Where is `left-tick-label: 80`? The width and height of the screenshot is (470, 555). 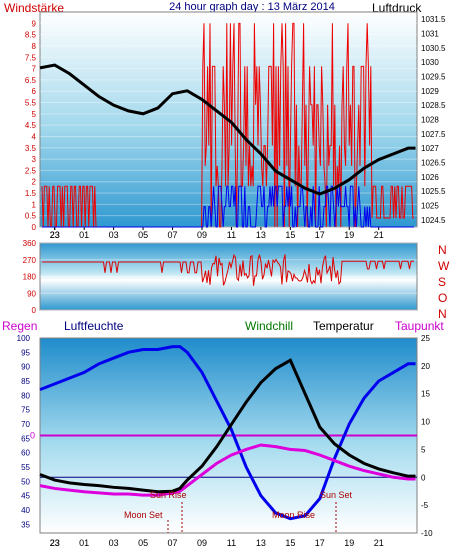 left-tick-label: 80 is located at coordinates (25, 395).